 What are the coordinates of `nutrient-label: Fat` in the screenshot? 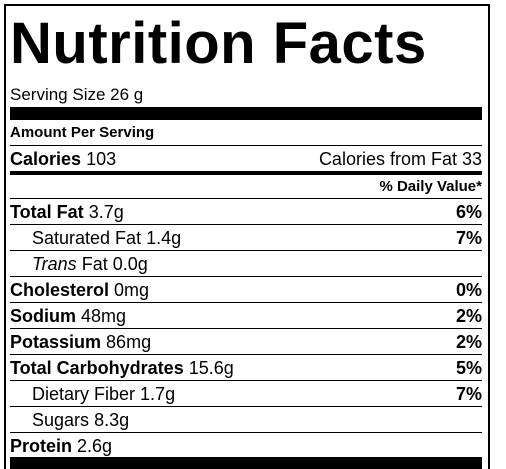 It's located at (94, 264).